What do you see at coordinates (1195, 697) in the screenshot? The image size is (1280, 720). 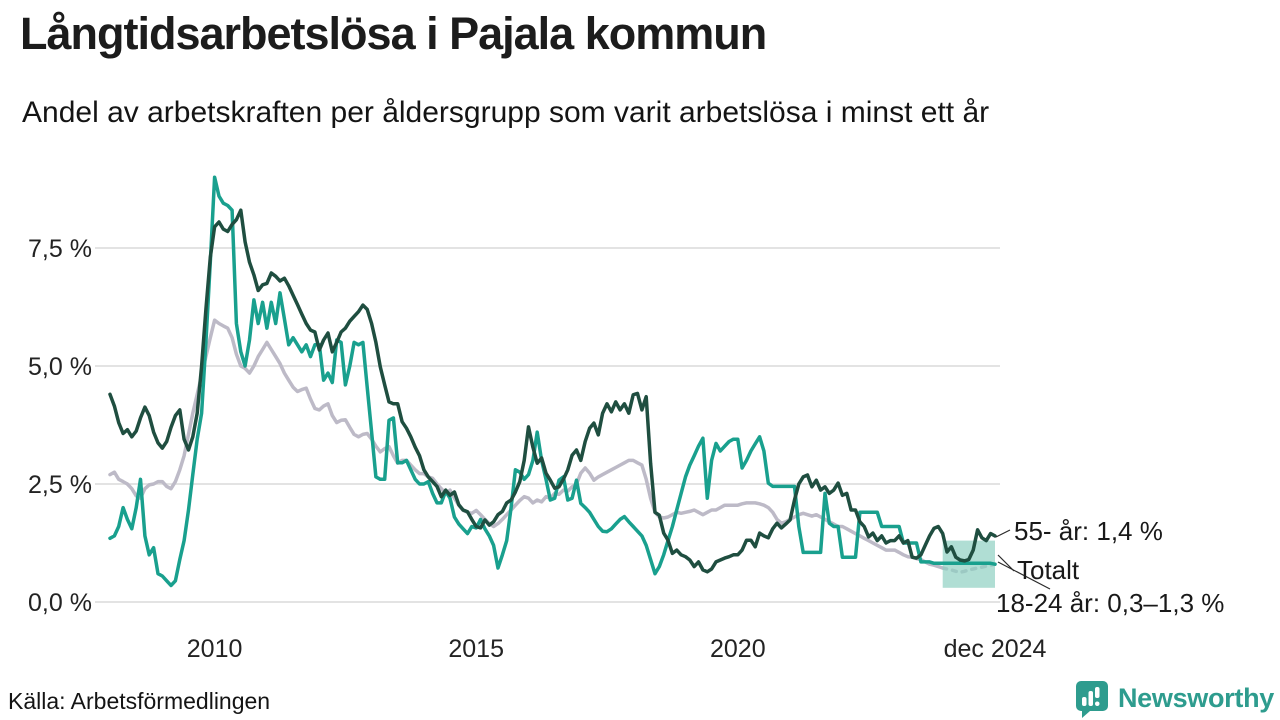 I see `newsworthy-wordmark: Newsworthy` at bounding box center [1195, 697].